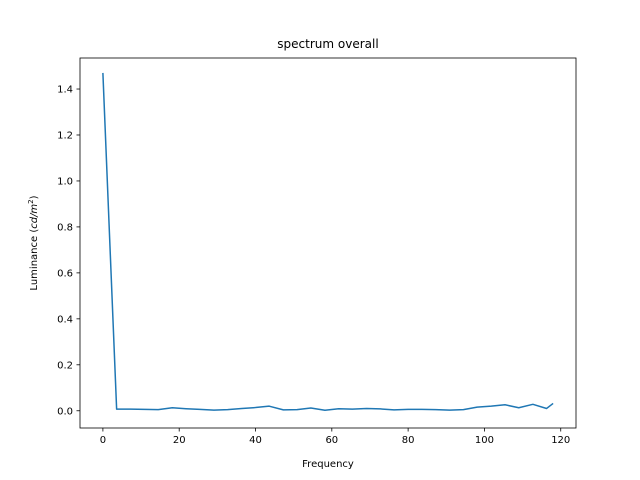  I want to click on x-tick-label: 0, so click(103, 440).